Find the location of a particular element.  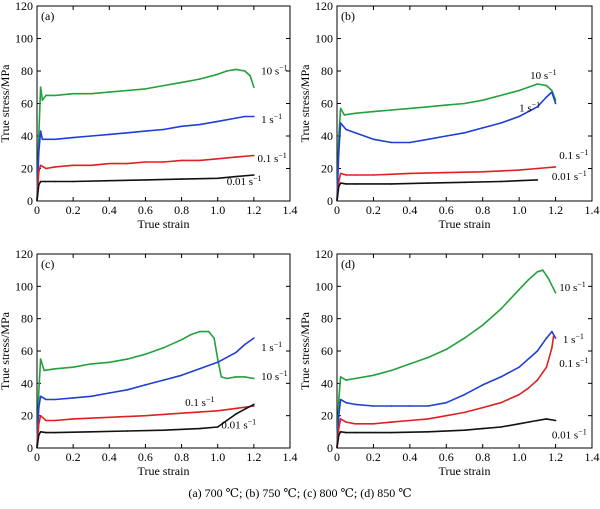

strain-rate-label-text: 1 s is located at coordinates (569, 340).